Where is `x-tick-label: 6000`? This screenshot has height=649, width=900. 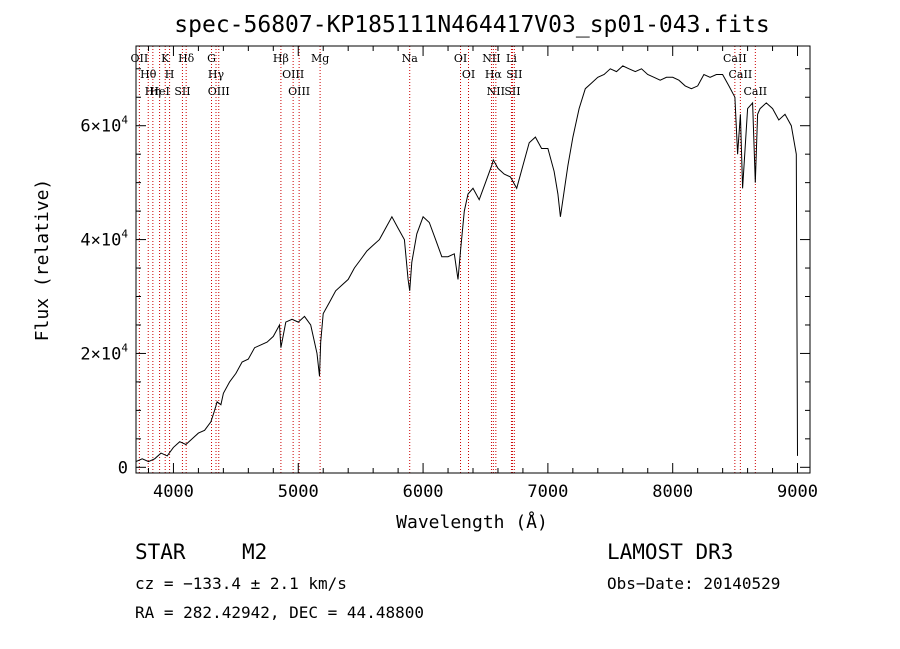 x-tick-label: 6000 is located at coordinates (423, 492).